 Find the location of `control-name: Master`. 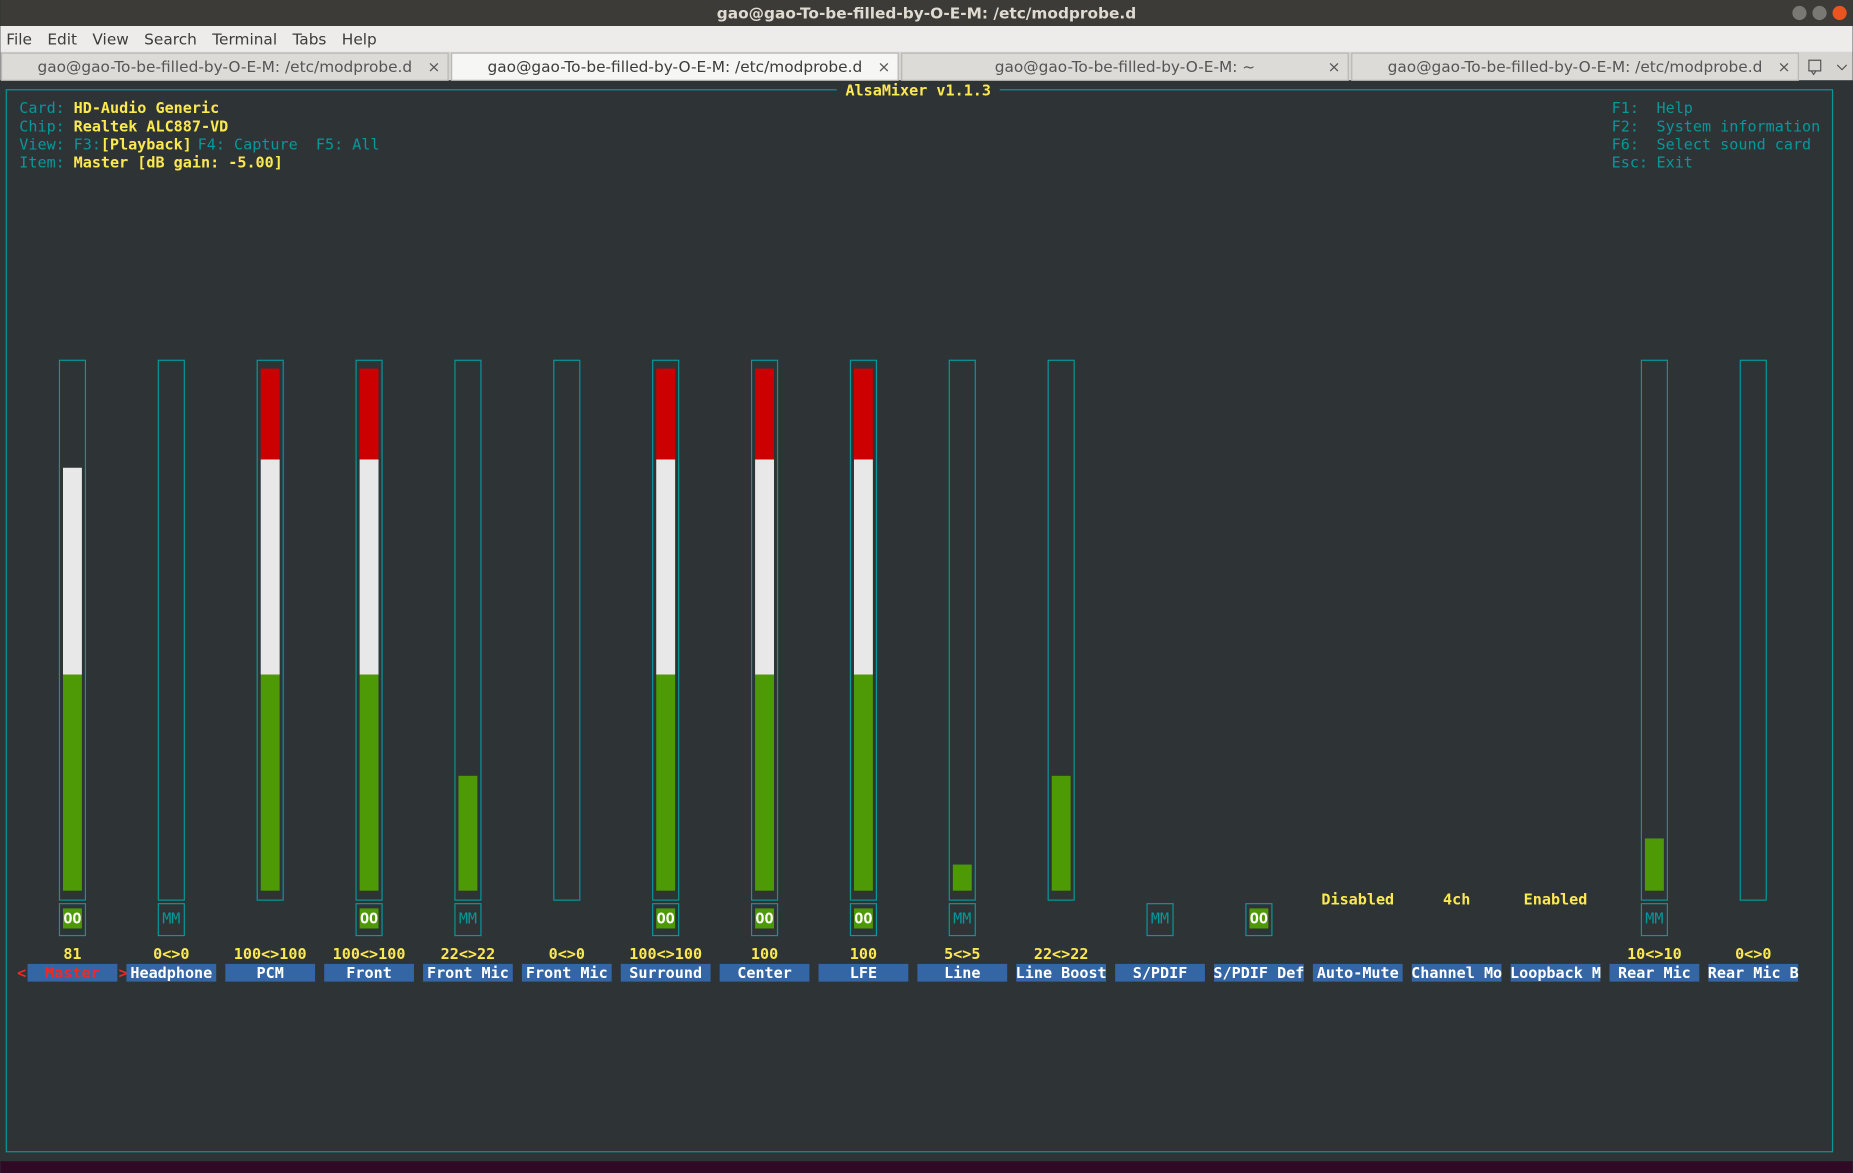

control-name: Master is located at coordinates (72, 973).